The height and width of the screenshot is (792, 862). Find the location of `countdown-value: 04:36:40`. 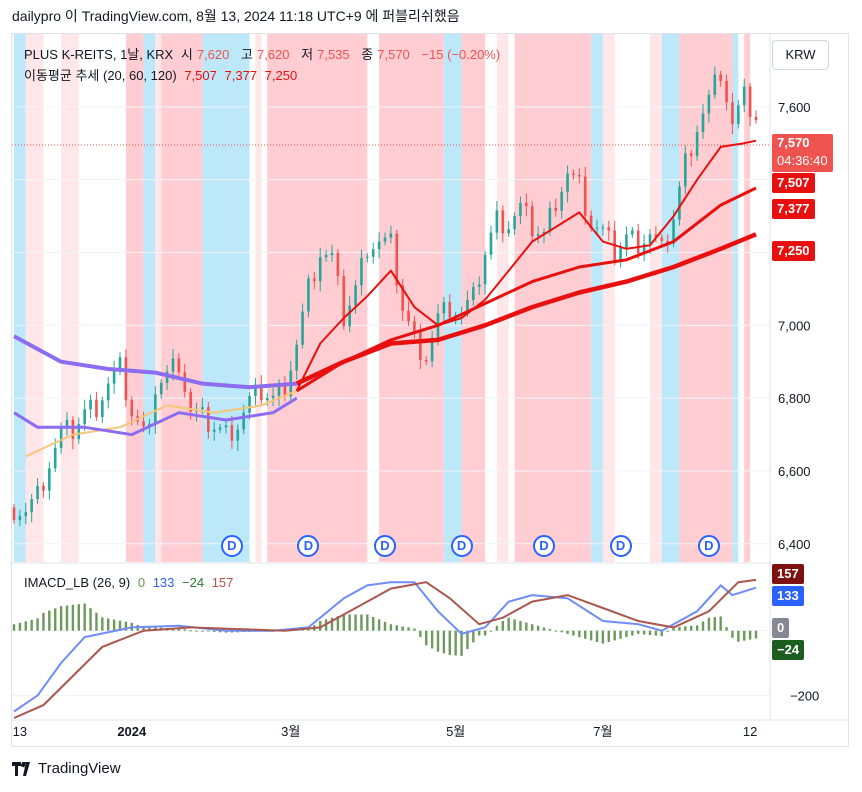

countdown-value: 04:36:40 is located at coordinates (802, 160).